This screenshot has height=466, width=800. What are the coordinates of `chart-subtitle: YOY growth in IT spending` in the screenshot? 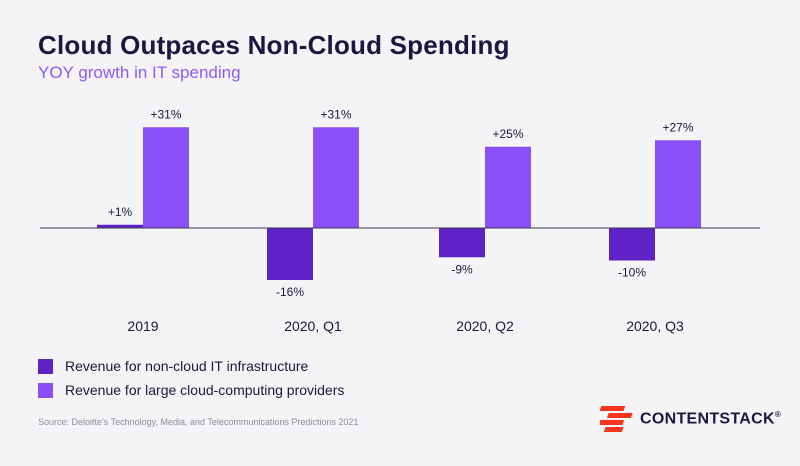 It's located at (139, 72).